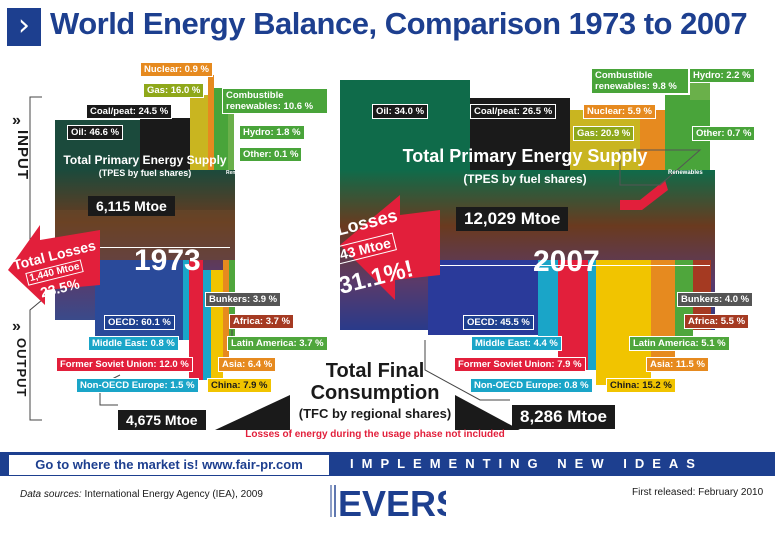 This screenshot has height=539, width=775. What do you see at coordinates (145, 173) in the screenshot?
I see `tpes-subtitle-1973: (TPES by fuel shares)` at bounding box center [145, 173].